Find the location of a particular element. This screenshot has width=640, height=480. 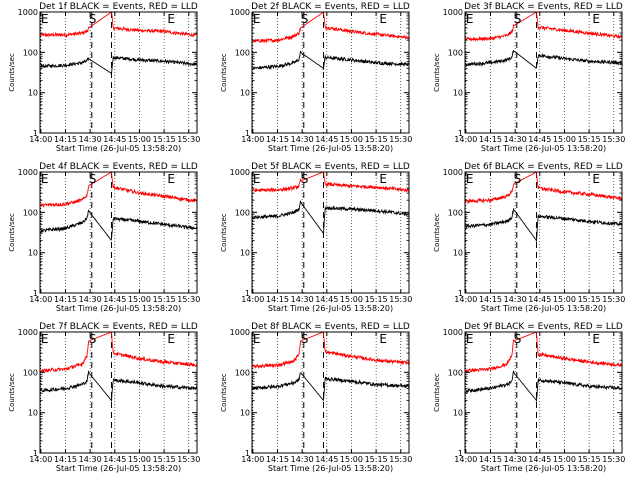

chart-title: Det 4f BLACK = Events, RED = LLD is located at coordinates (118, 167).